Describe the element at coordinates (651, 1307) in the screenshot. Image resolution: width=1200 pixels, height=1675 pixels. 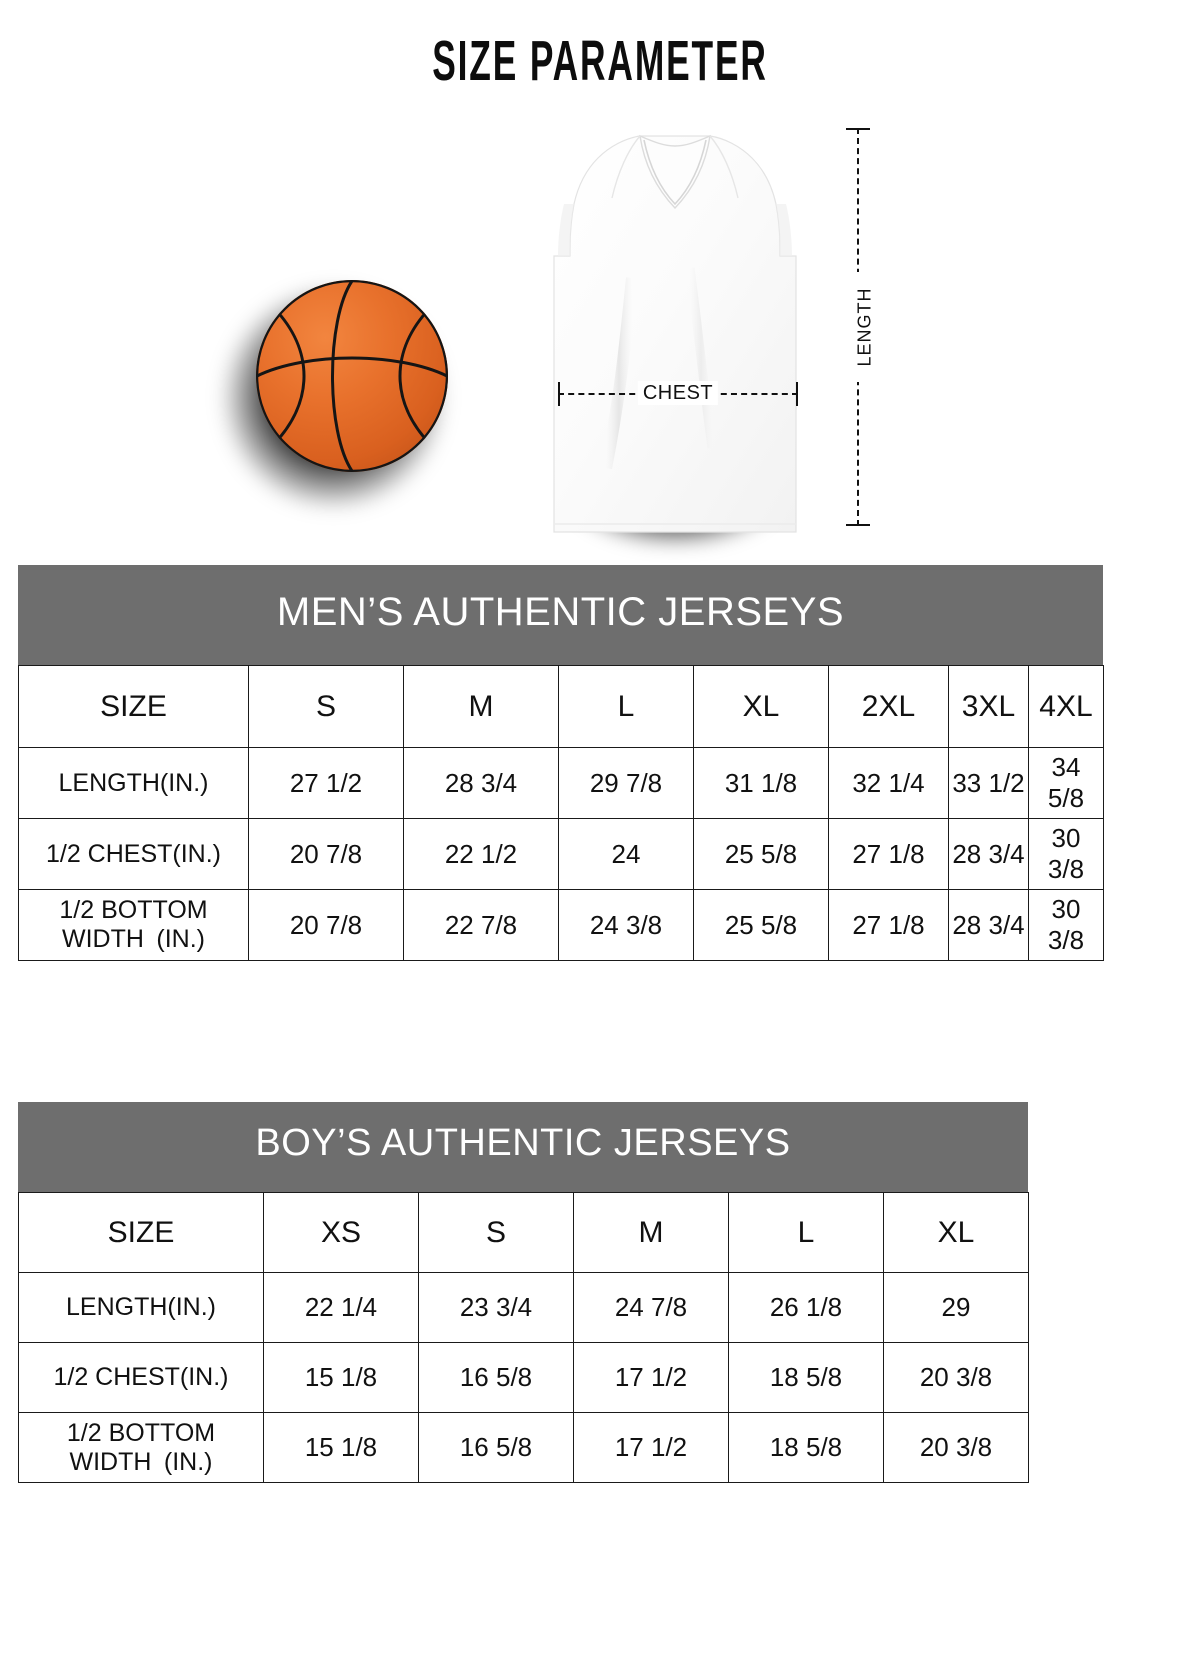
I see `boys-cell: 24 7/8` at that location.